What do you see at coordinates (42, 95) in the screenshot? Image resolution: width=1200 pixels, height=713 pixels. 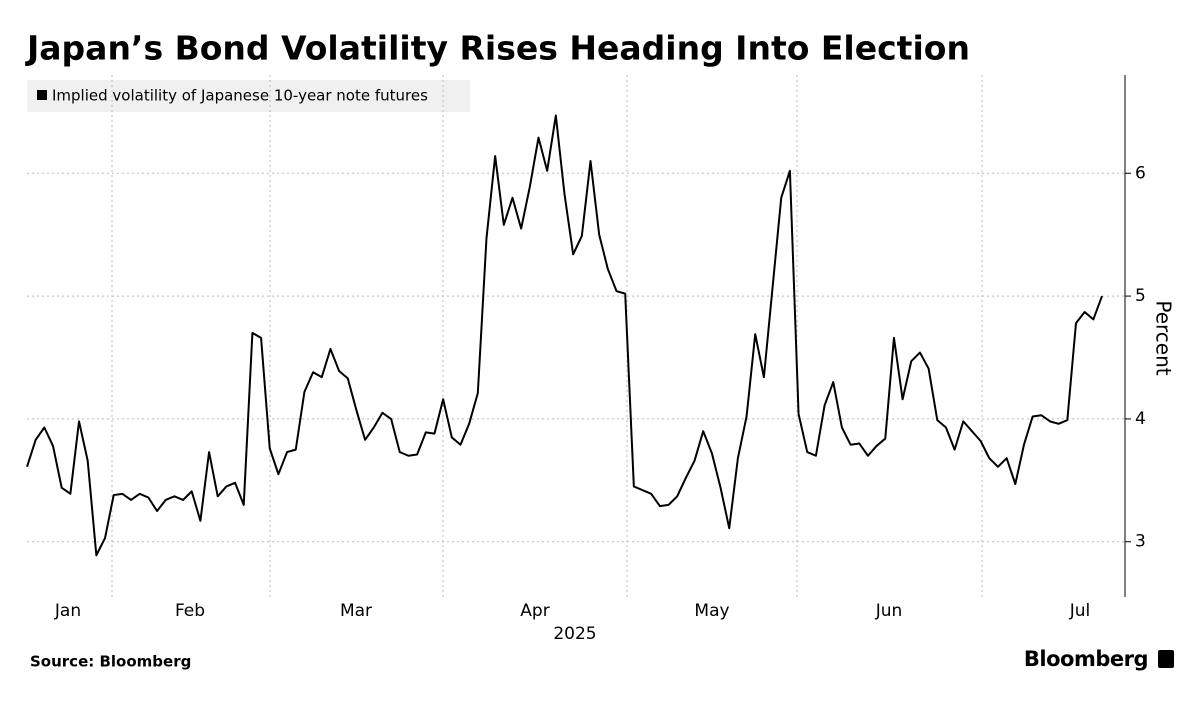 I see `legend-swatch` at bounding box center [42, 95].